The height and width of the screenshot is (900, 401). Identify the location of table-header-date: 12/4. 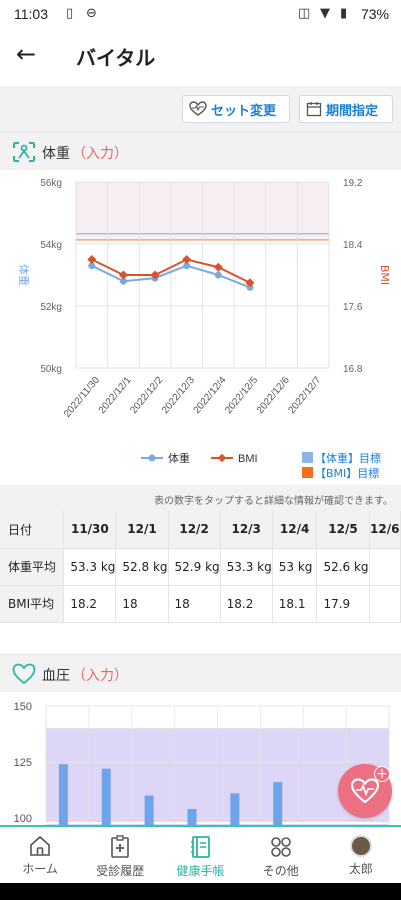
(295, 530).